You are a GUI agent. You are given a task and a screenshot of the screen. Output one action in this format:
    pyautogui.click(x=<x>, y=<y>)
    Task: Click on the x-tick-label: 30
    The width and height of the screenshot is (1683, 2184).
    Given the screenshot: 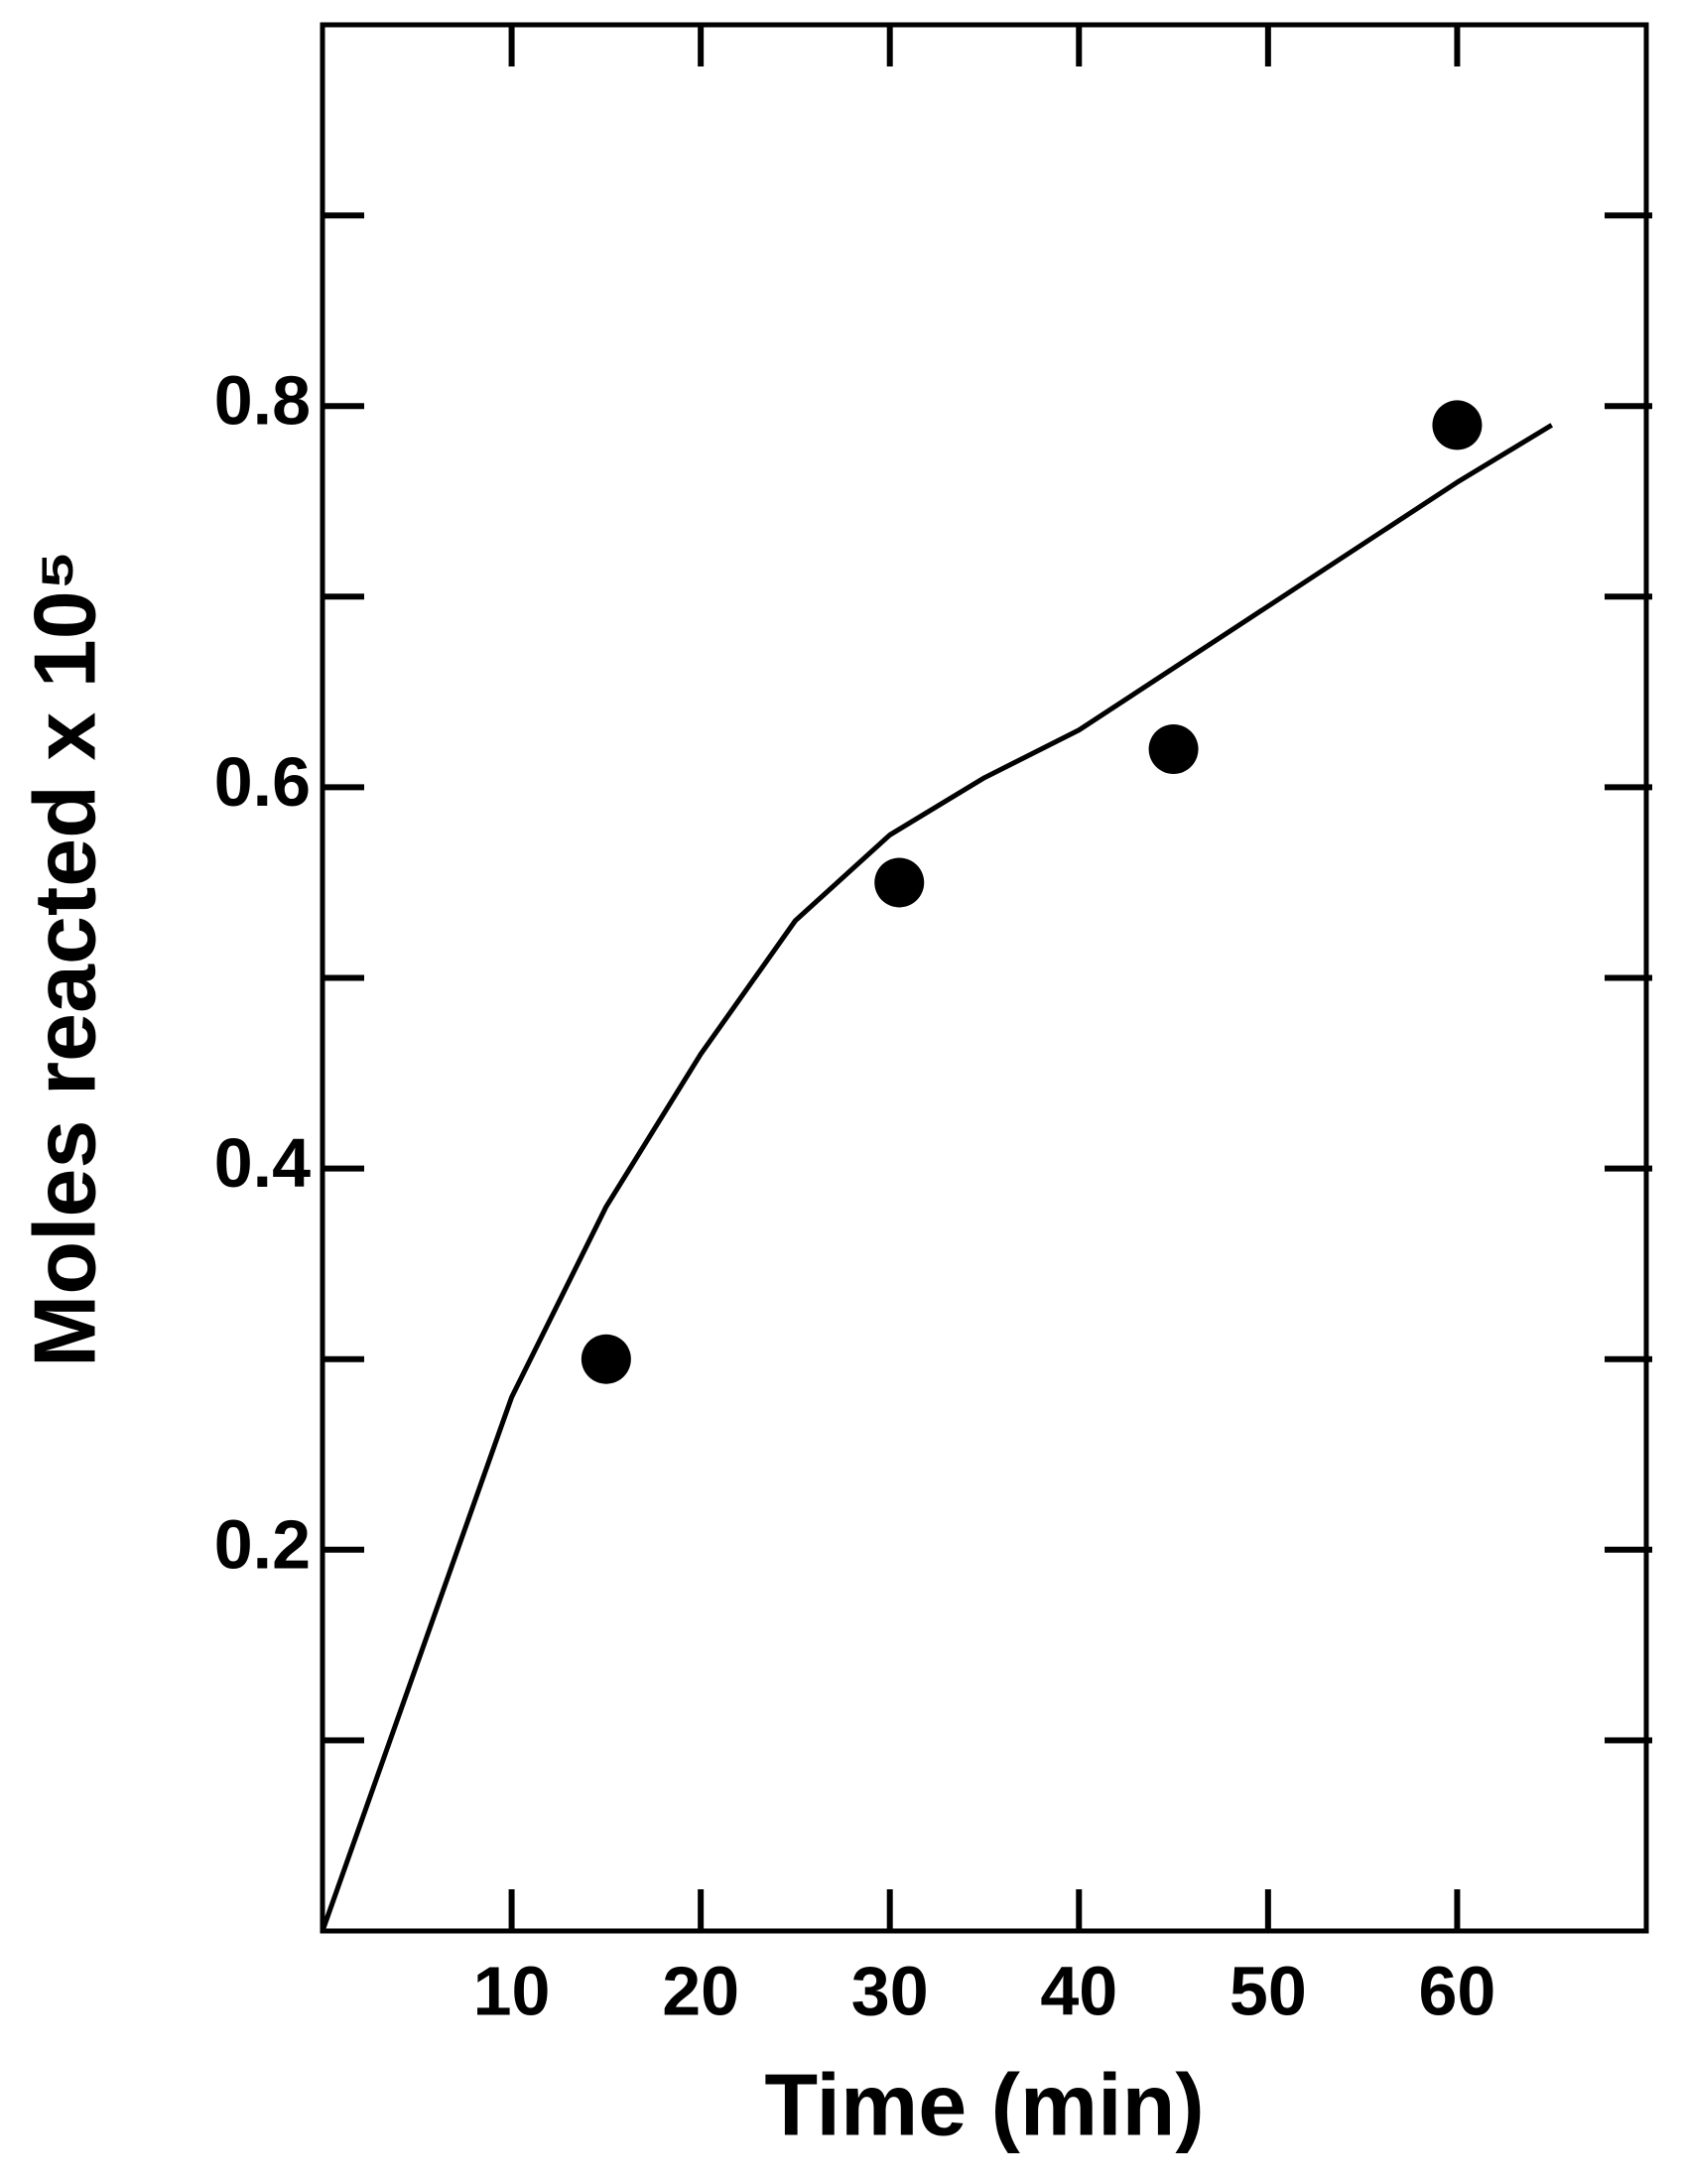 What is the action you would take?
    pyautogui.click(x=890, y=1990)
    